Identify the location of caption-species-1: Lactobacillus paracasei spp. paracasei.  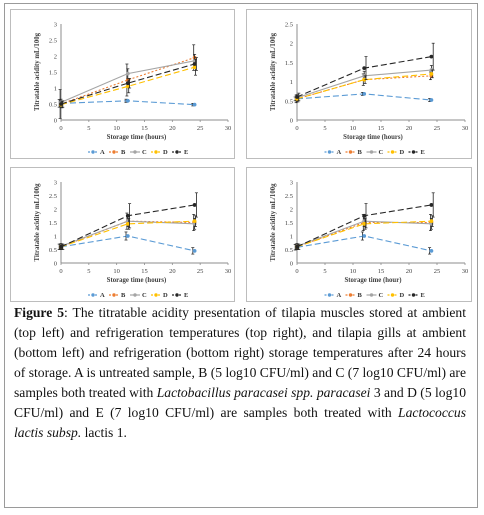
(263, 392).